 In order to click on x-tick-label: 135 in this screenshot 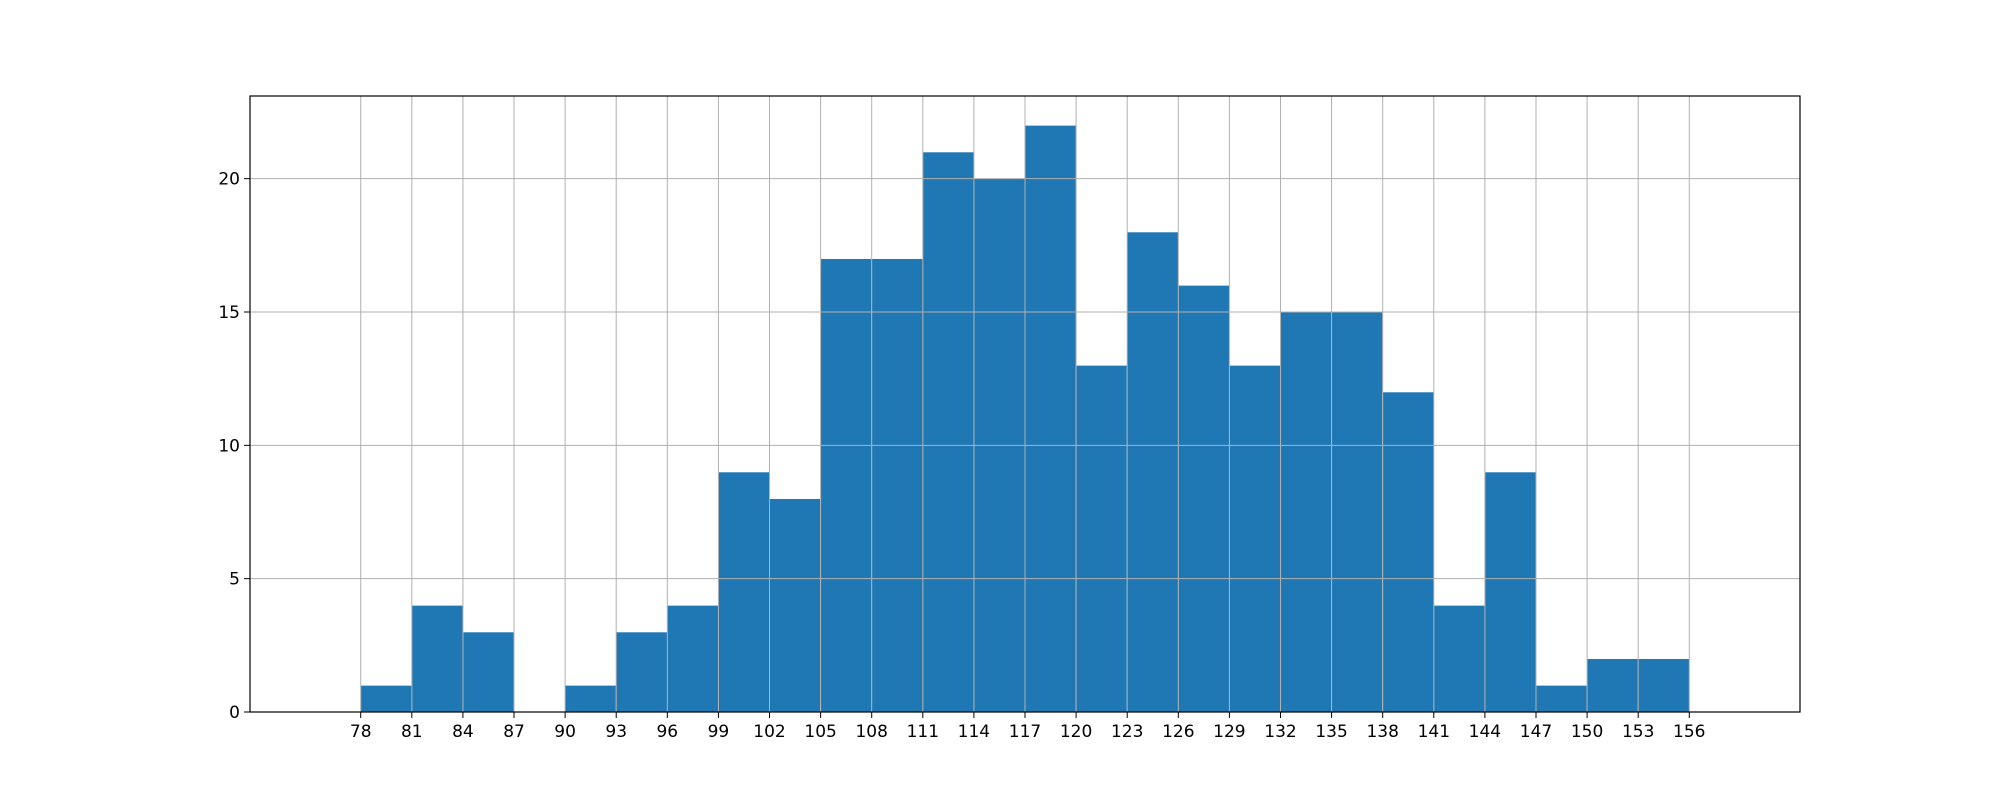, I will do `click(1331, 732)`.